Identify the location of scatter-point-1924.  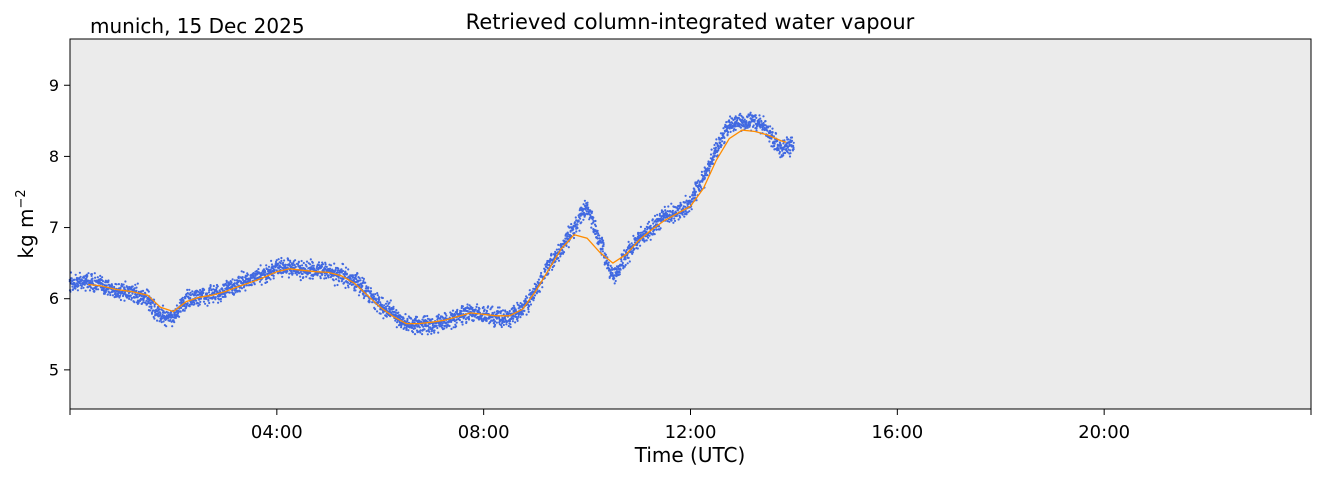
(467, 304).